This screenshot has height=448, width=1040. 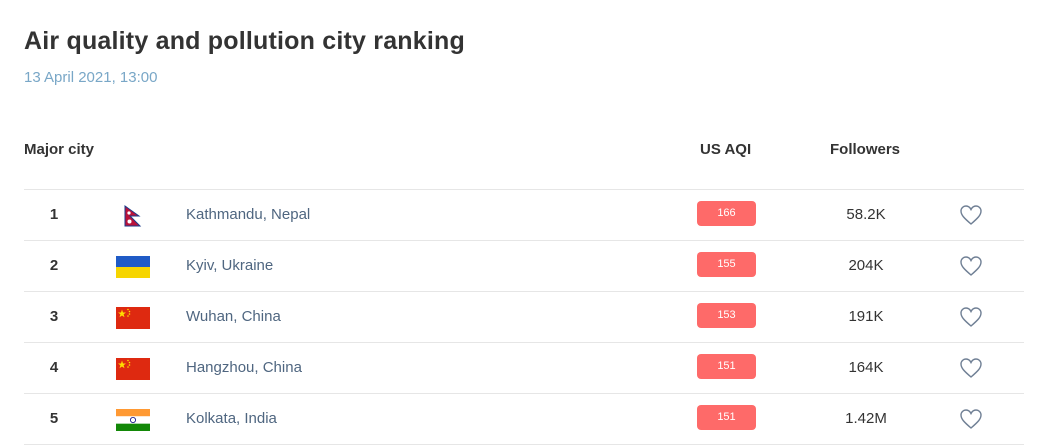 I want to click on table-header: Major city US AQI Followers, so click(x=524, y=151).